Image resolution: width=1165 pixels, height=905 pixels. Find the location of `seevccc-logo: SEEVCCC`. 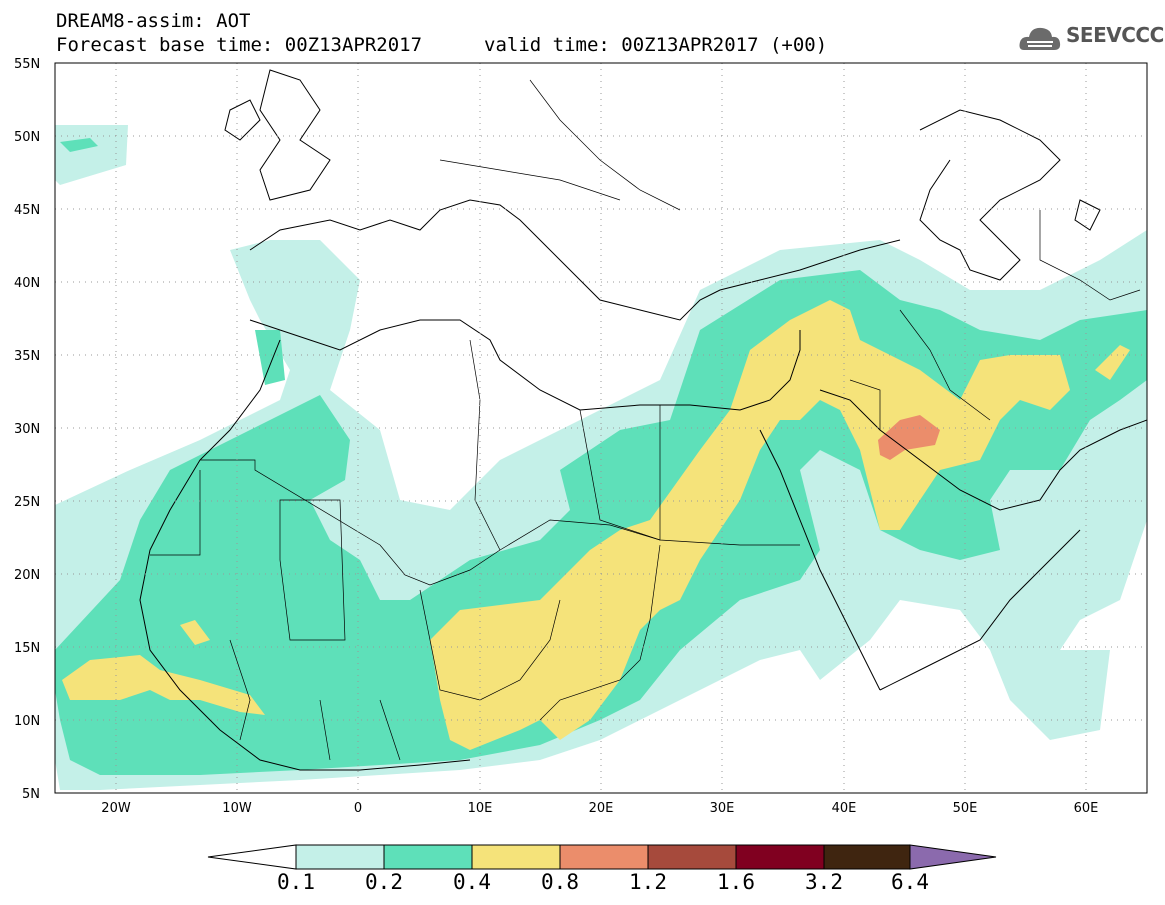

seevccc-logo: SEEVCCC is located at coordinates (1115, 35).